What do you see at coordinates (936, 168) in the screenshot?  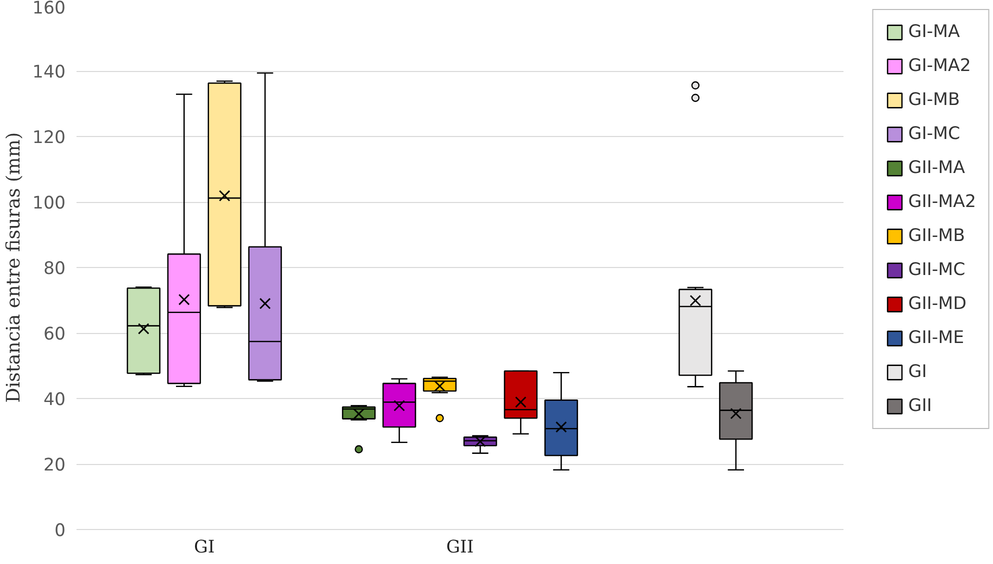 I see `legend-label: GII-MA` at bounding box center [936, 168].